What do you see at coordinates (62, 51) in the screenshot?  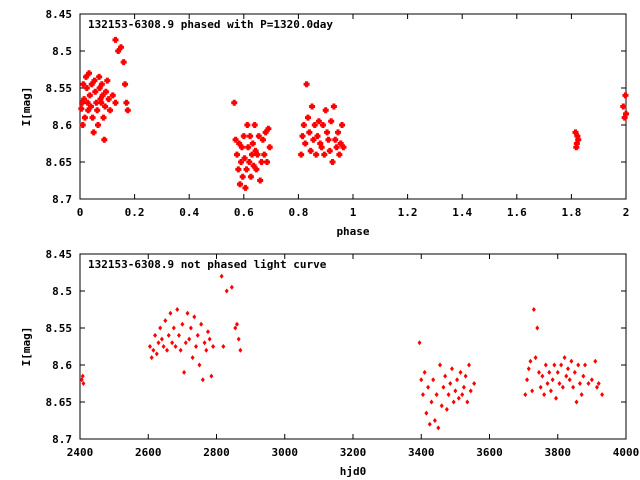 I see `y-tick-label: 8.5` at bounding box center [62, 51].